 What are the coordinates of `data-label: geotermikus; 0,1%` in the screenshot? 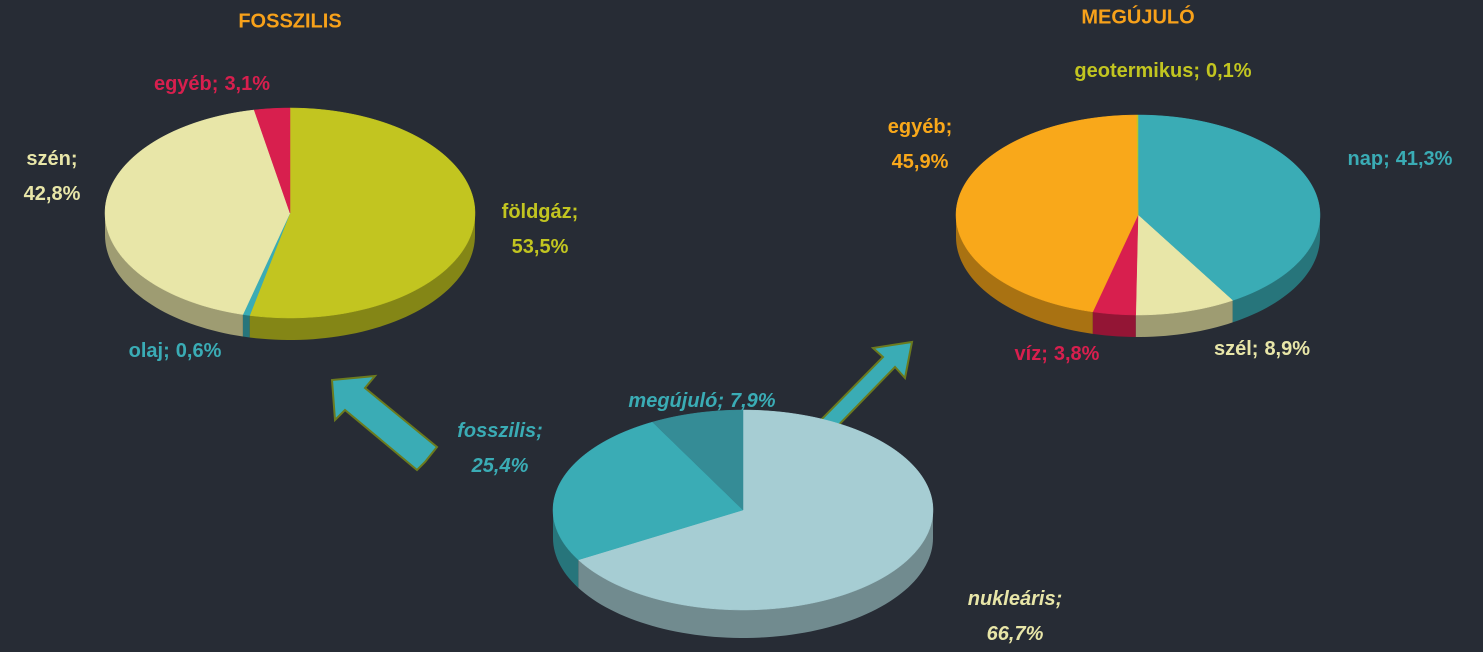 It's located at (1162, 71).